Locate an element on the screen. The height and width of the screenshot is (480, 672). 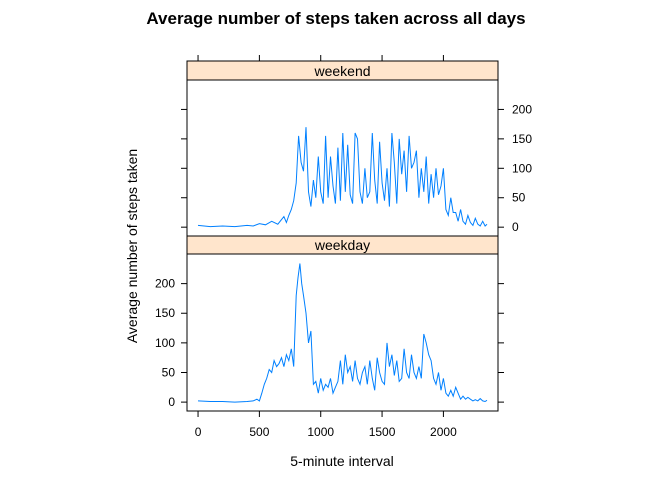
y-tick-label-weekend-100: 100 is located at coordinates (522, 168).